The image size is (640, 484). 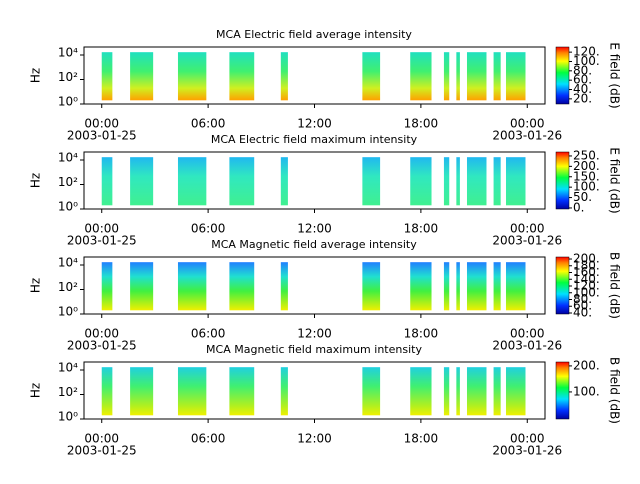 I want to click on colorbar-tick-label: 180., so click(x=586, y=265).